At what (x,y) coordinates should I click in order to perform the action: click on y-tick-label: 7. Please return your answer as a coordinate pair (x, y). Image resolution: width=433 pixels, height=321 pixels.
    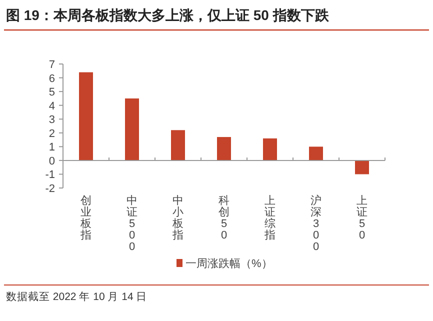
    Looking at the image, I should click on (51, 65).